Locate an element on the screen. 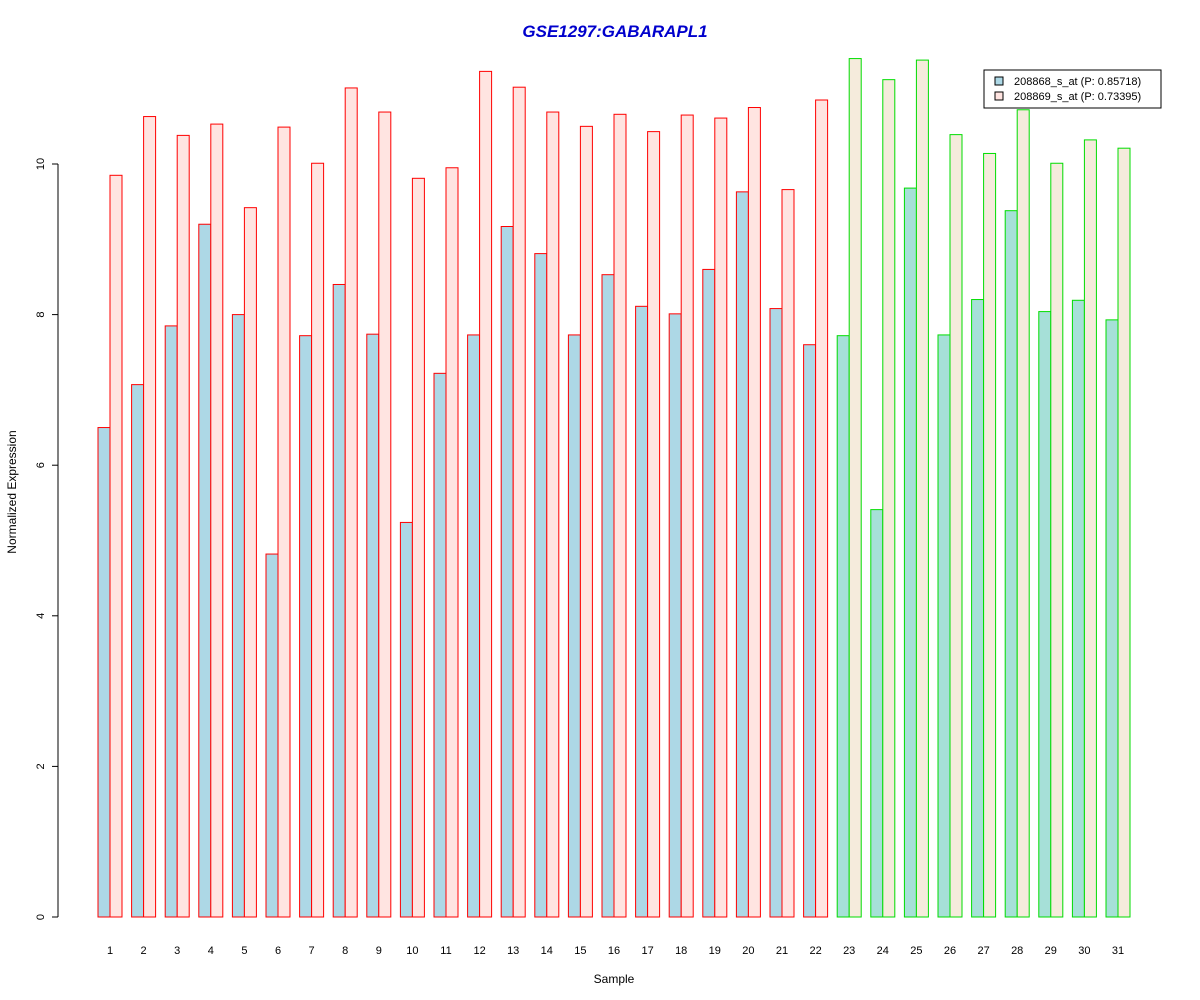 The image size is (1200, 1000). x-tick-label: 6 is located at coordinates (278, 951).